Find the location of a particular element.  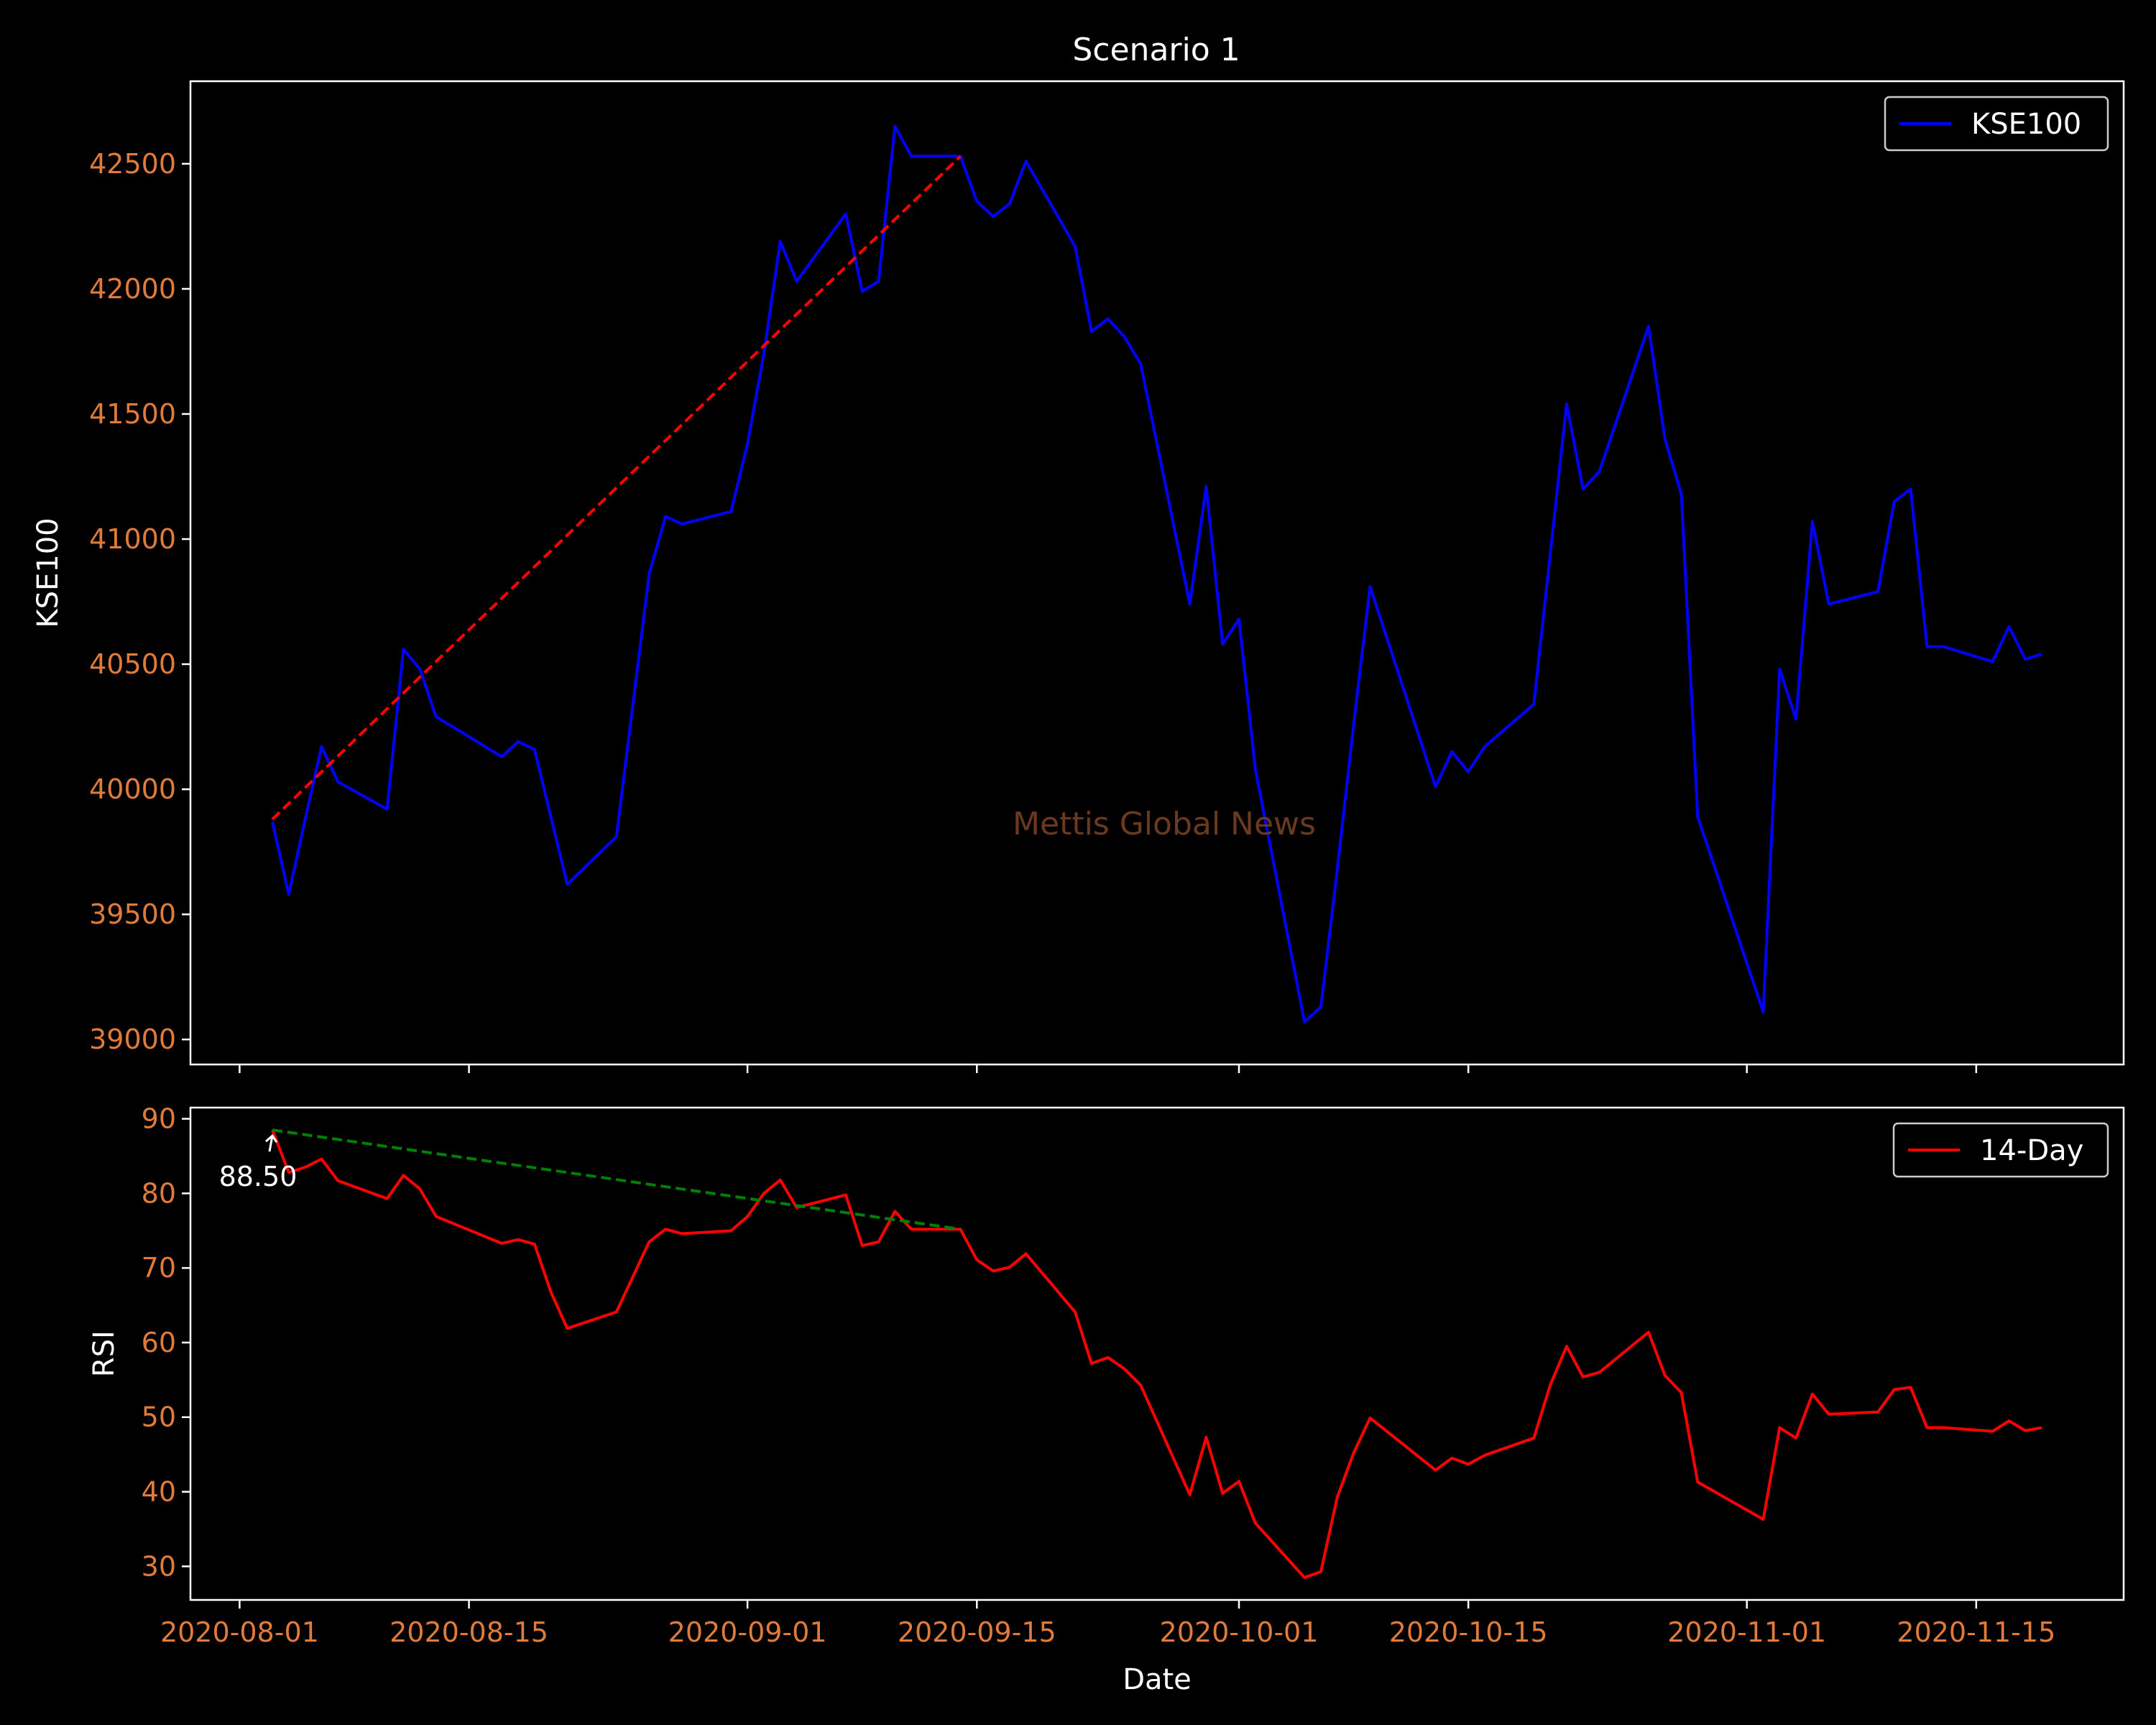

legend-label: 14-Day is located at coordinates (2031, 1150).